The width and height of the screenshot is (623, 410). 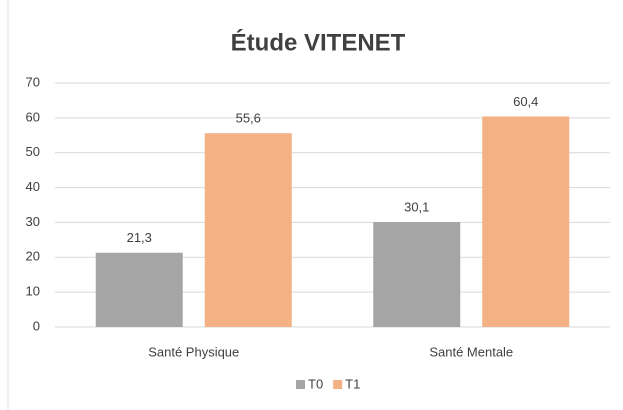 I want to click on y-tick-label: 0, so click(x=36, y=325).